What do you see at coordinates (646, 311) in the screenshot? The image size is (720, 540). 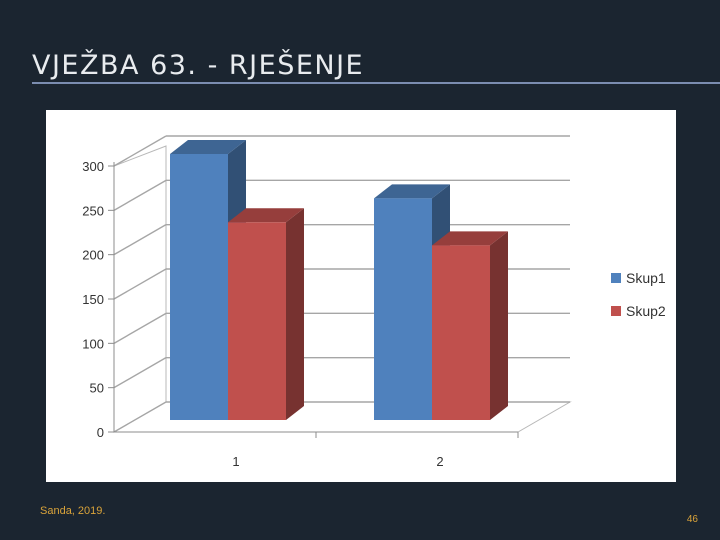 I see `legend-label: Skup2` at bounding box center [646, 311].